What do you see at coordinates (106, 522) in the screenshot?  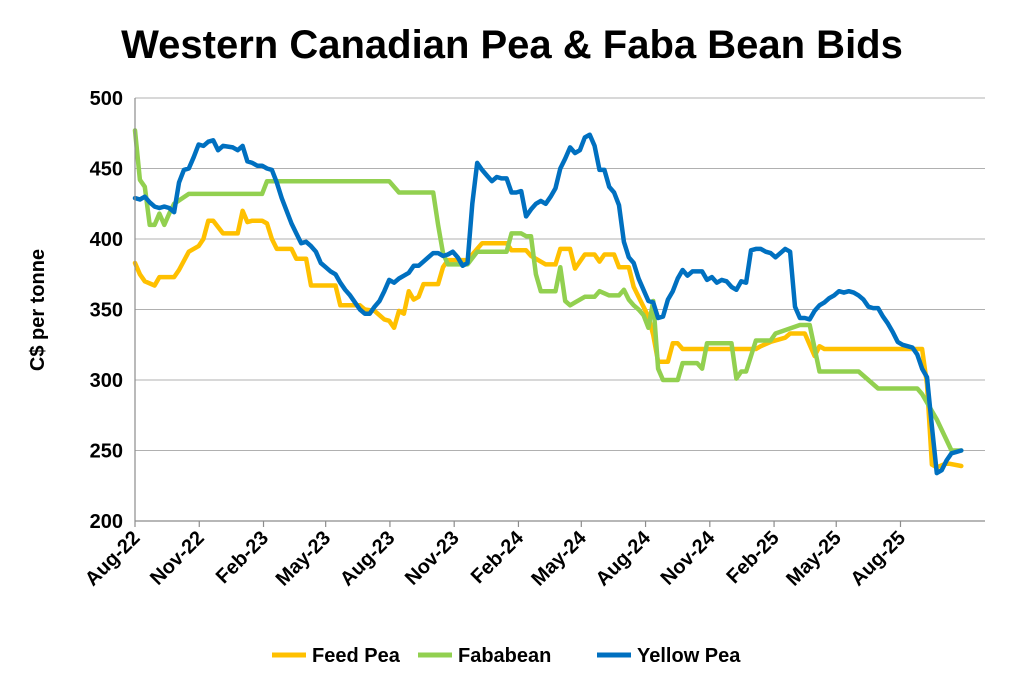 I see `y-tick-label: 200` at bounding box center [106, 522].